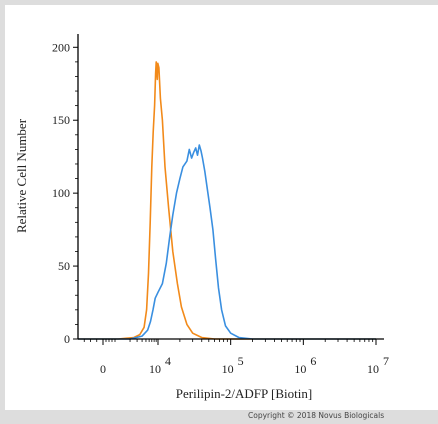 Image resolution: width=438 pixels, height=424 pixels. I want to click on frame-border-top, so click(219, 2).